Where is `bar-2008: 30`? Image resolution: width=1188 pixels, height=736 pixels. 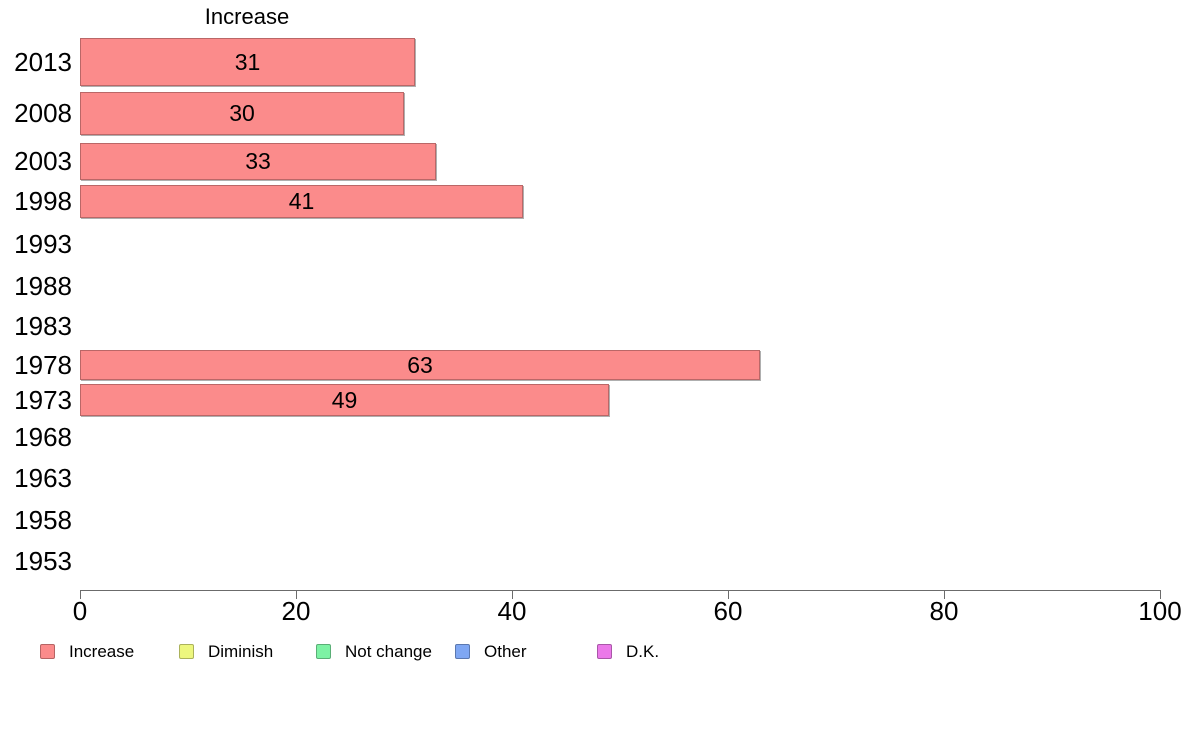
bar-2008: 30 is located at coordinates (242, 113).